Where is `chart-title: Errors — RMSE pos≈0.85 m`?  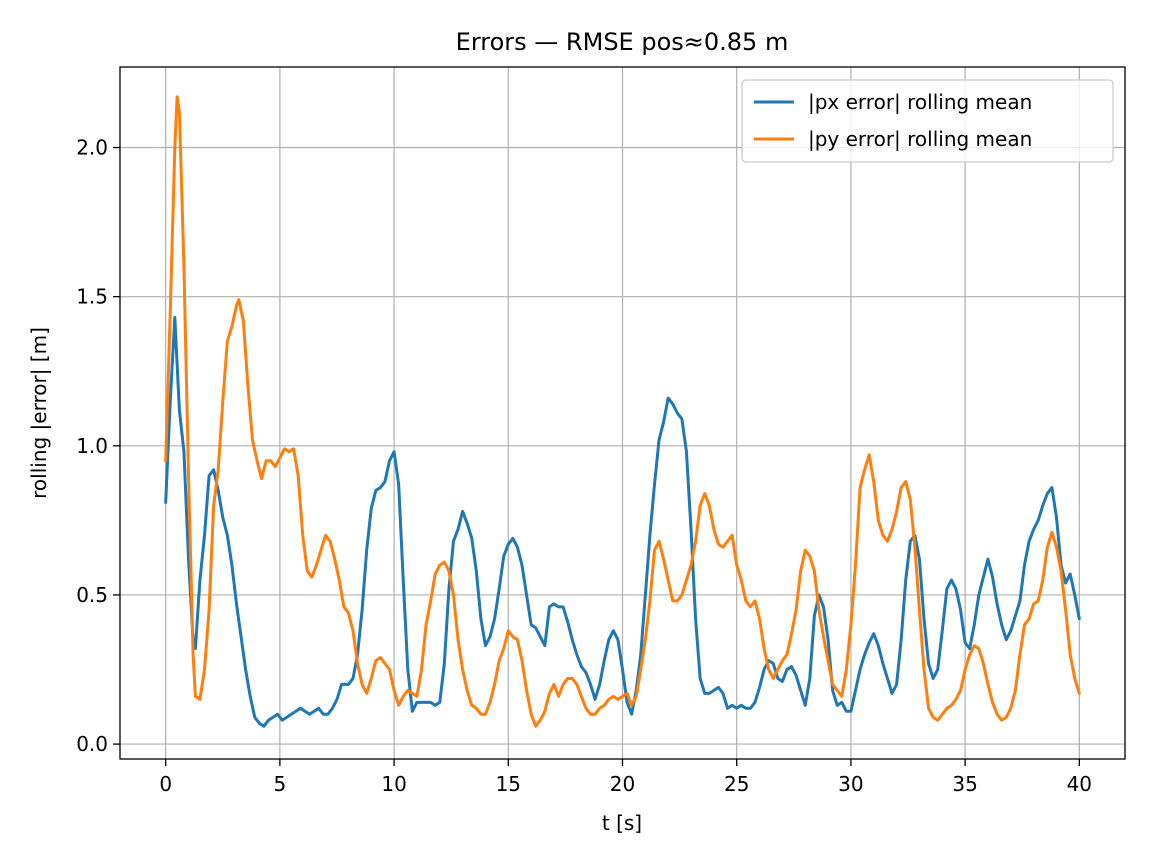
chart-title: Errors — RMSE pos≈0.85 m is located at coordinates (622, 42).